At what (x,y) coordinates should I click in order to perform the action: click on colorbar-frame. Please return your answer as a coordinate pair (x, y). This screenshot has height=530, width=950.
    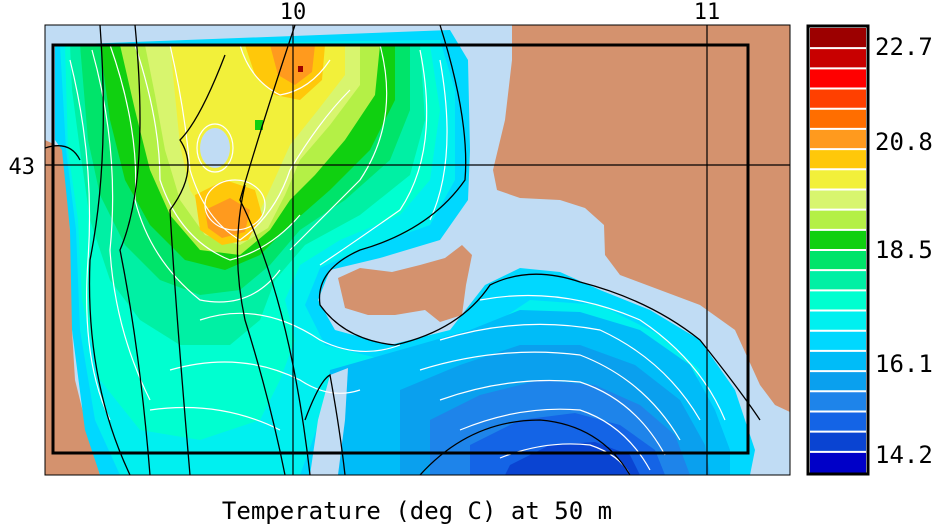
    Looking at the image, I should click on (838, 250).